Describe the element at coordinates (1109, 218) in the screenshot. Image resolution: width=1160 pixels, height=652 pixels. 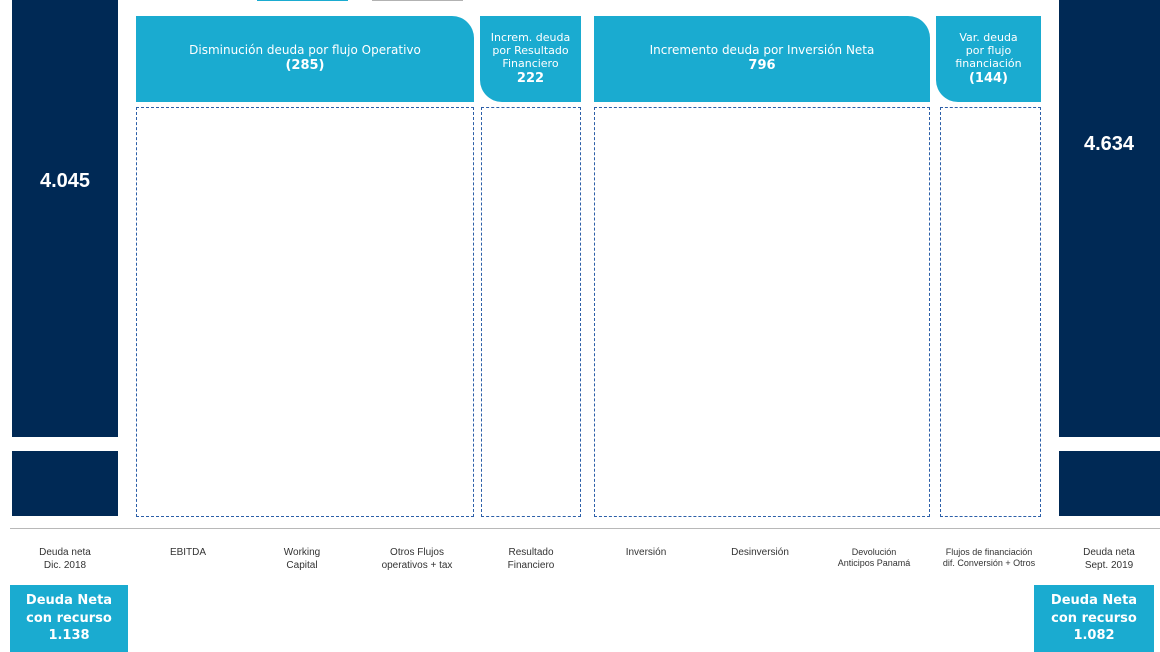
I see `bar-10: 4.634` at that location.